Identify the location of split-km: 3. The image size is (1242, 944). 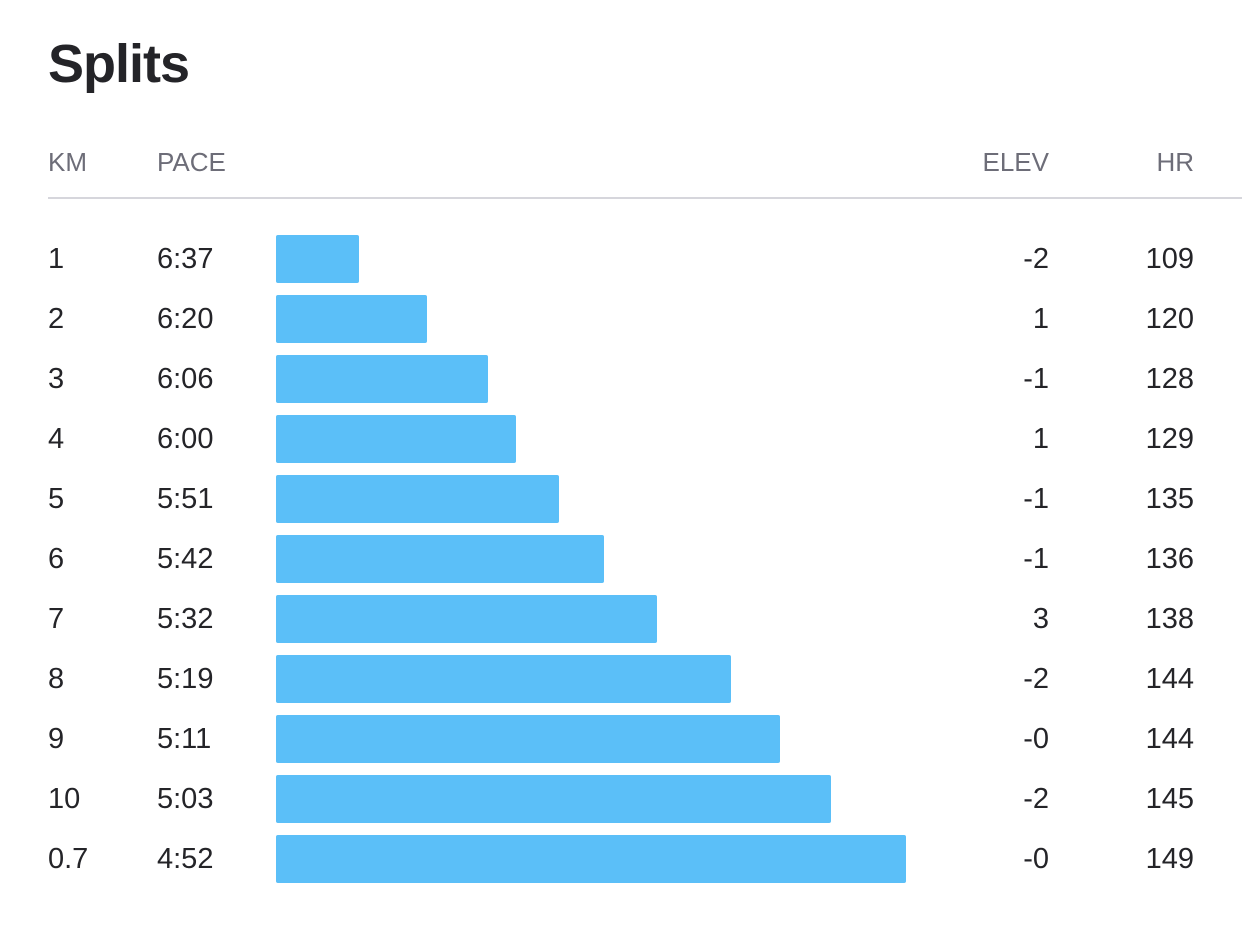
(56, 379).